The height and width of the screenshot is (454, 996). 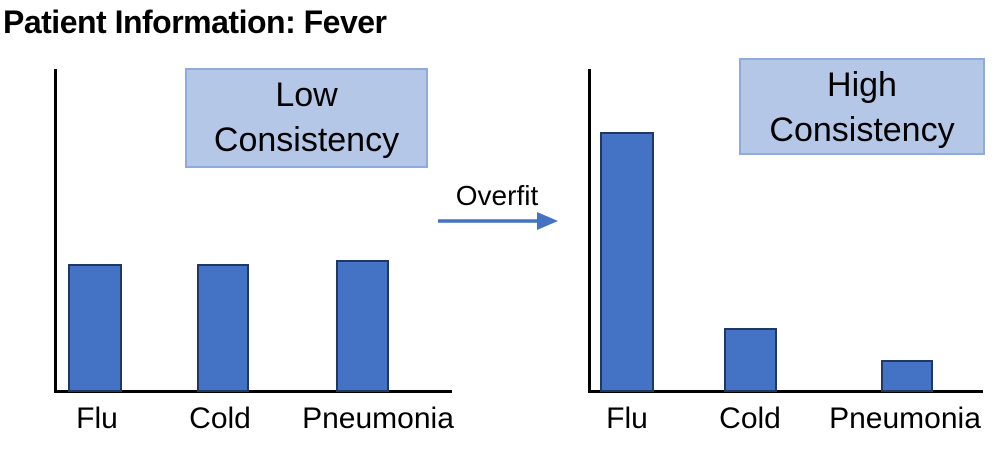 What do you see at coordinates (306, 139) in the screenshot?
I see `low-consistency-line2: Consistency` at bounding box center [306, 139].